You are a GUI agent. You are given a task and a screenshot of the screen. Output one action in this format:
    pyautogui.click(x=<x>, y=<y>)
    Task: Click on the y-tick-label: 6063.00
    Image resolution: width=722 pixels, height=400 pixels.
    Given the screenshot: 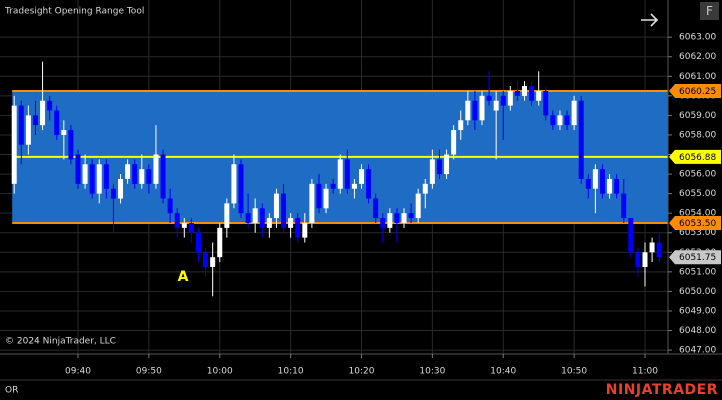 What is the action you would take?
    pyautogui.click(x=697, y=38)
    